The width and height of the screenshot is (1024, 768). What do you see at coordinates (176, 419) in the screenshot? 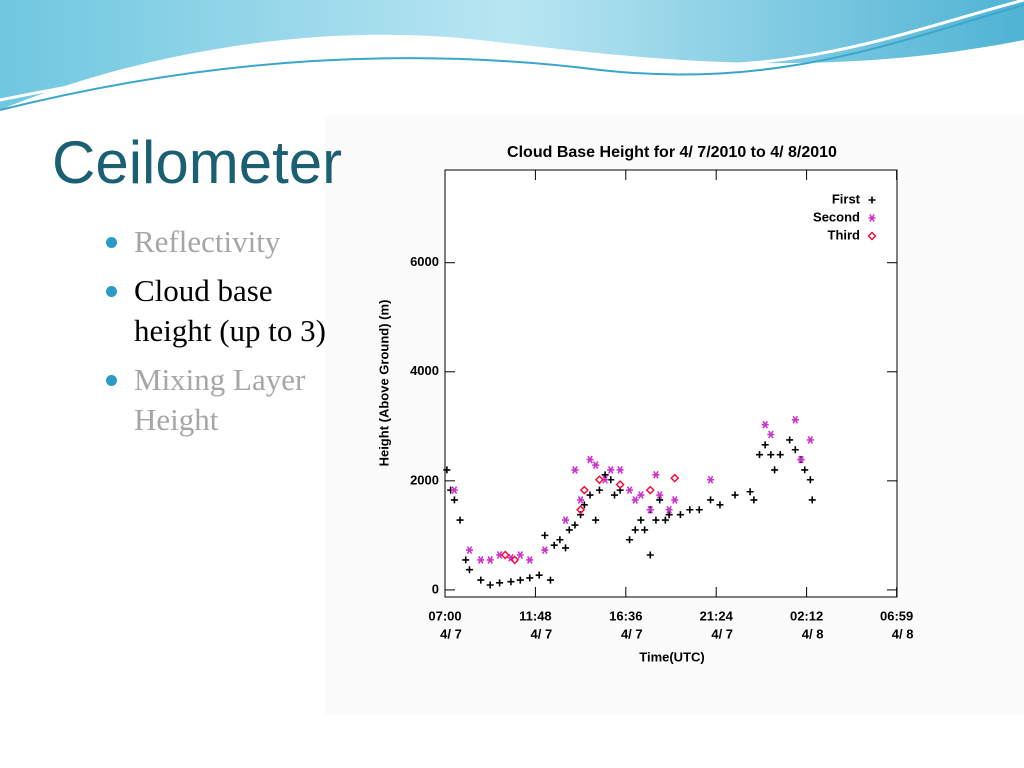
I see `bullet-line: Height` at bounding box center [176, 419].